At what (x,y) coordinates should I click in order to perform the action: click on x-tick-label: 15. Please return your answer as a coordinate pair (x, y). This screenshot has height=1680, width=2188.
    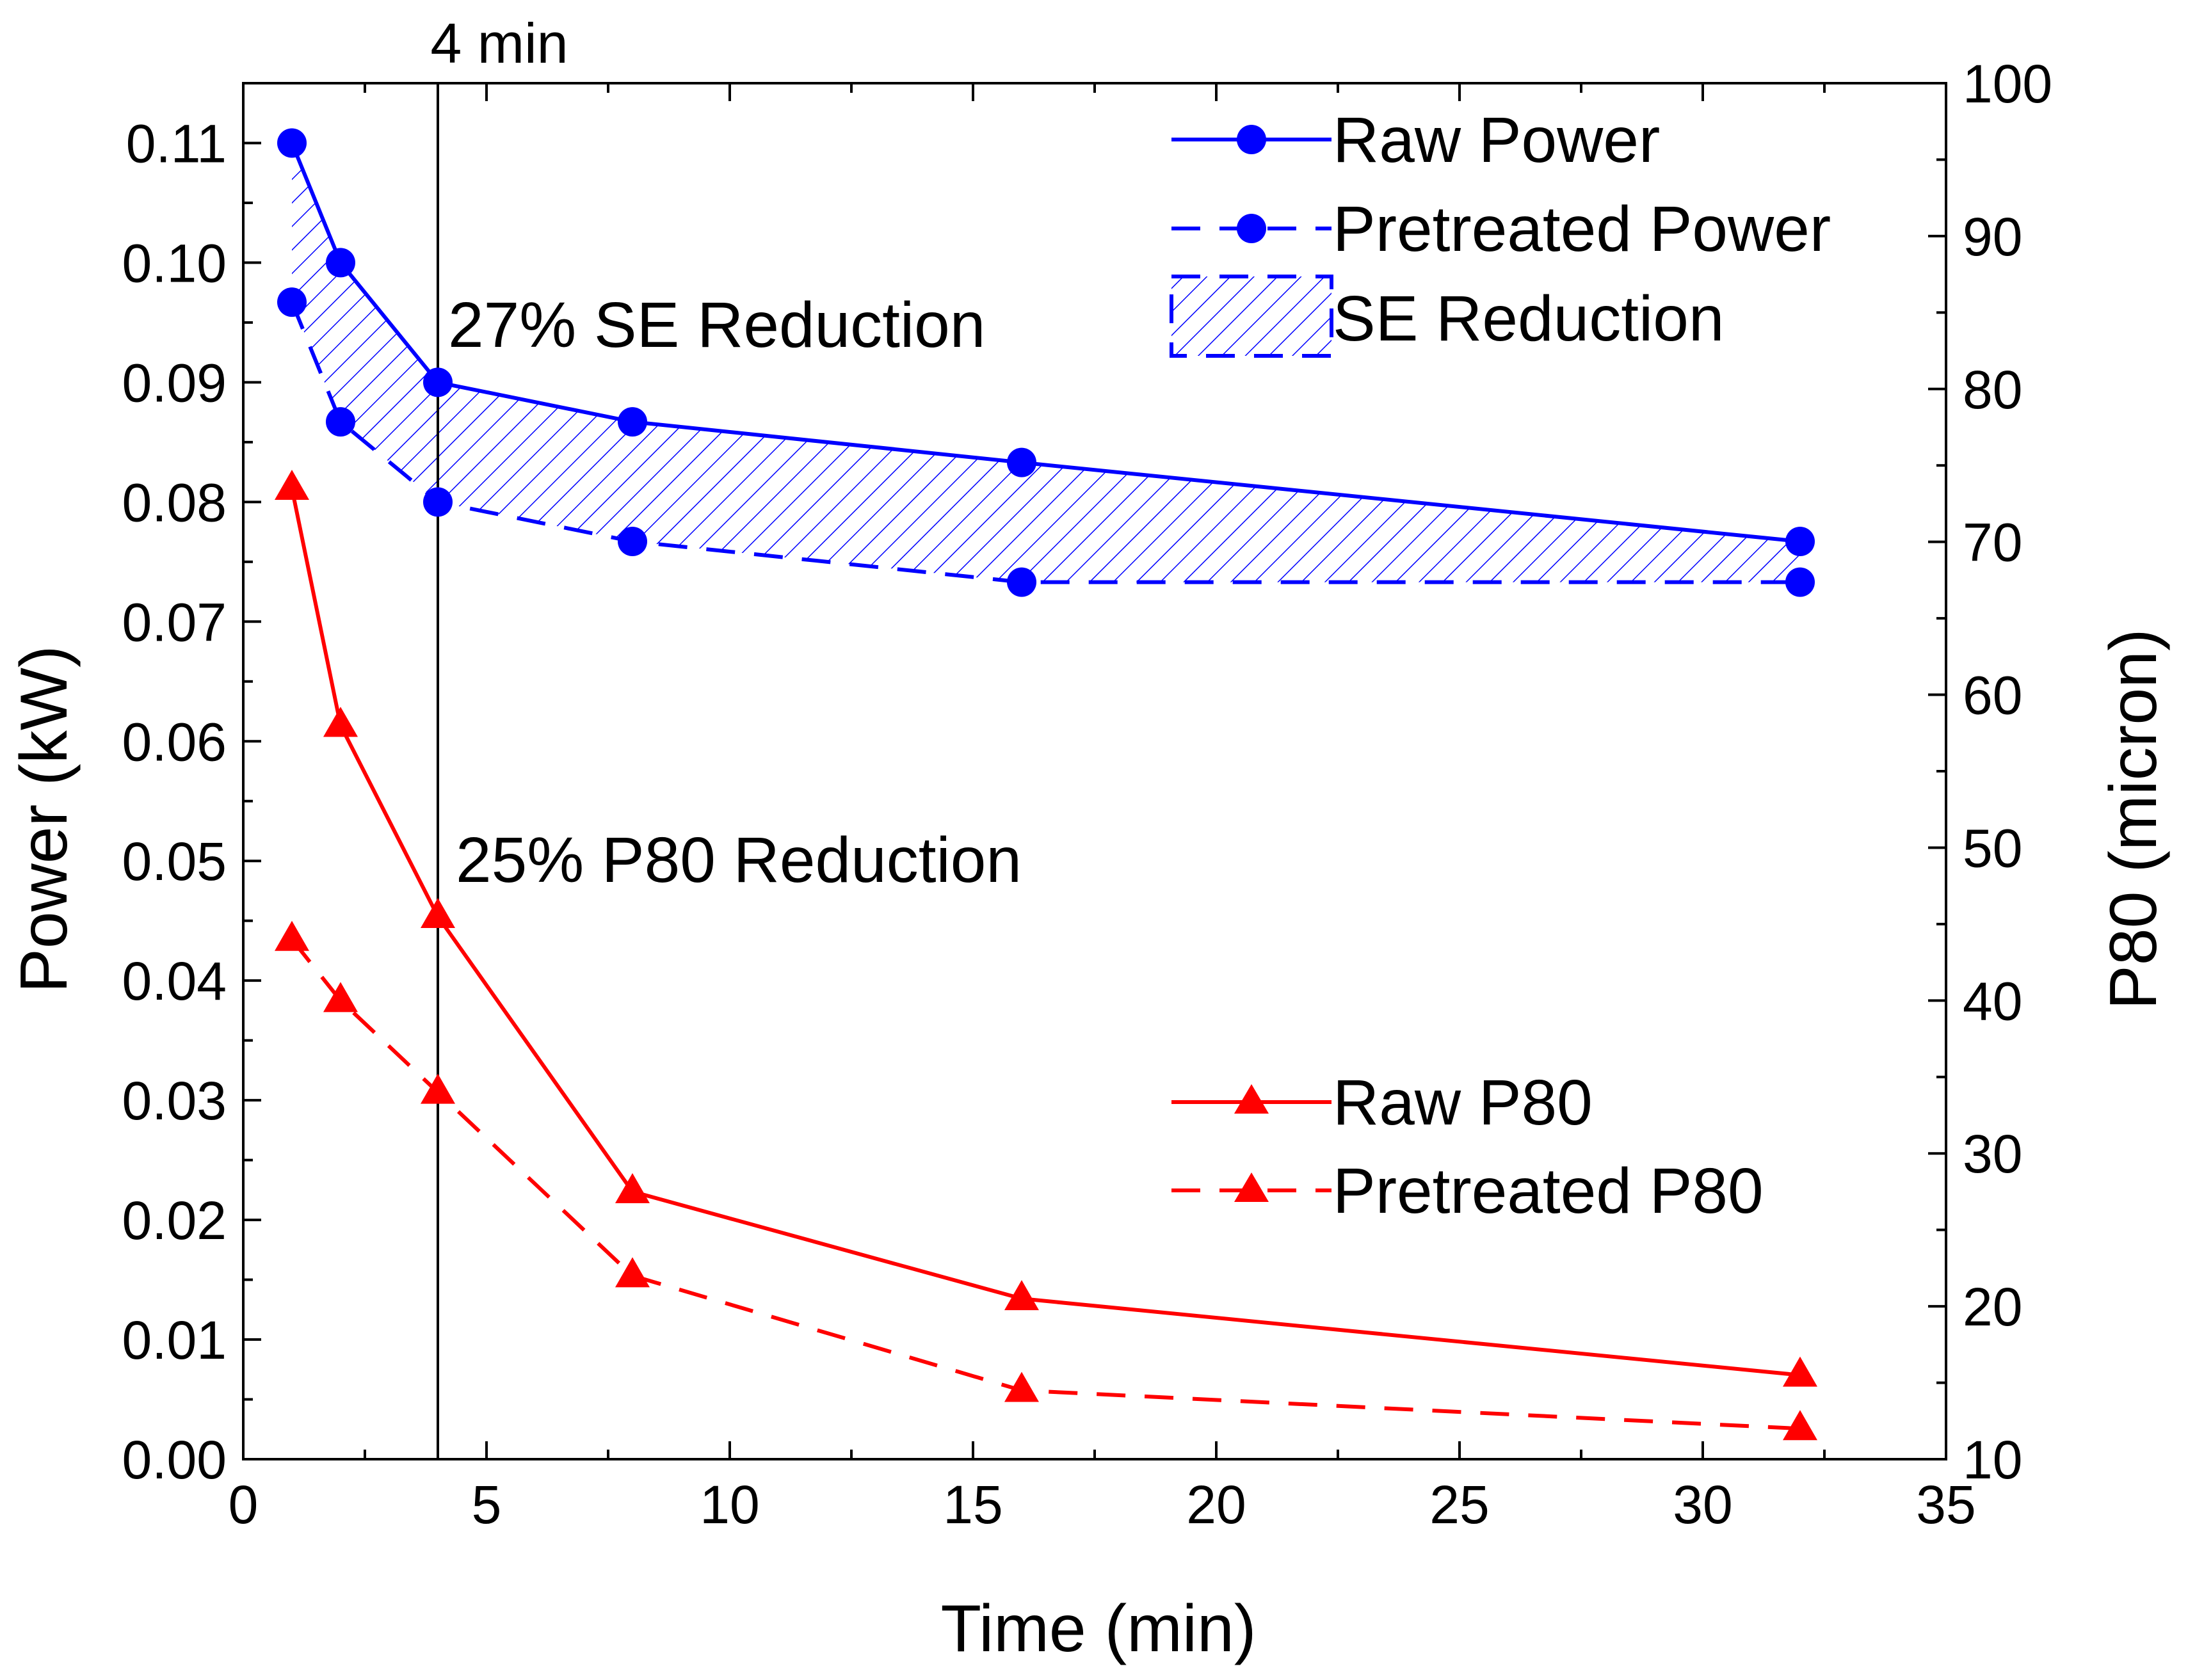
    Looking at the image, I should click on (972, 1505).